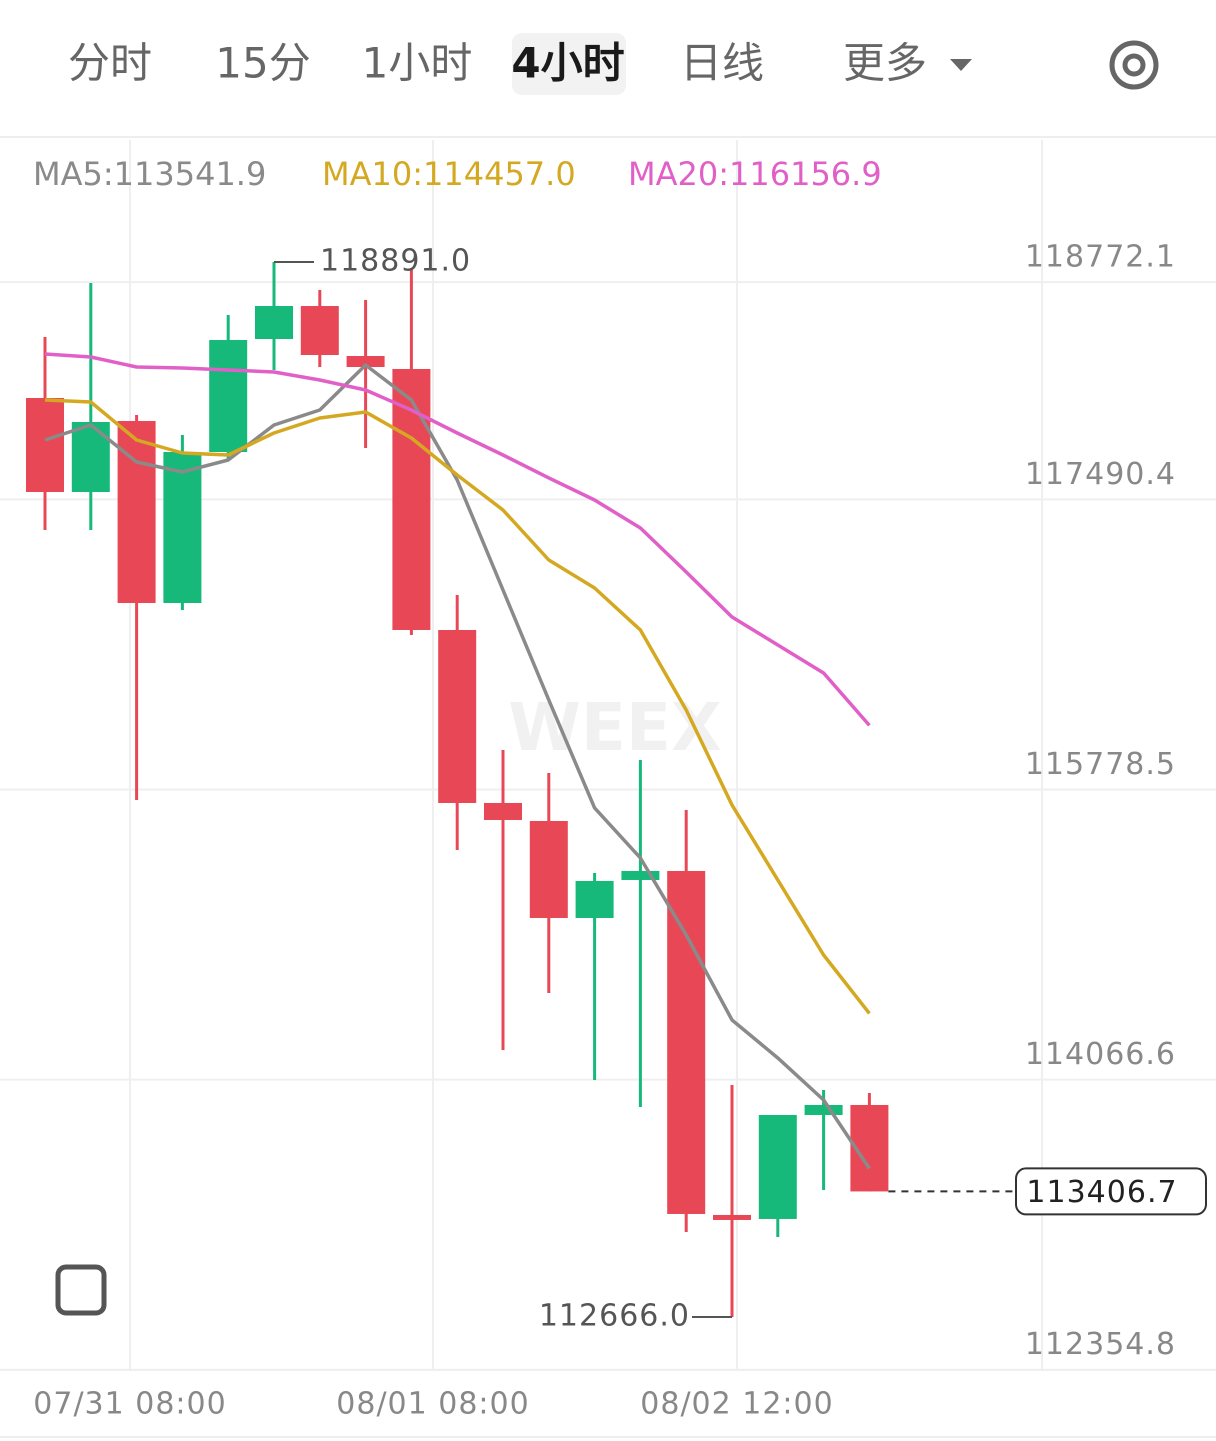 The width and height of the screenshot is (1216, 1441). I want to click on y-tick-label: 118772.1, so click(1100, 257).